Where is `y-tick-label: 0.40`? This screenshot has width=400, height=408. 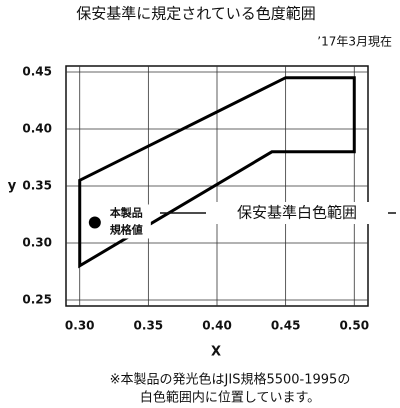 y-tick-label: 0.40 is located at coordinates (37, 129).